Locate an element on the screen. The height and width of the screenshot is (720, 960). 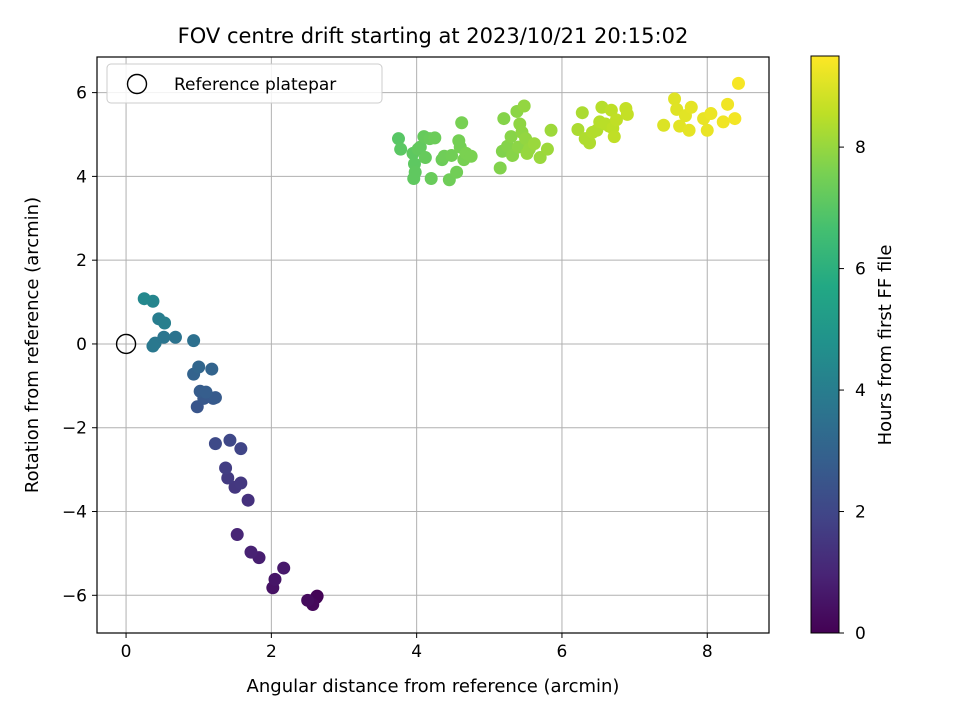
colorbar-tick-label: 0 is located at coordinates (860, 634).